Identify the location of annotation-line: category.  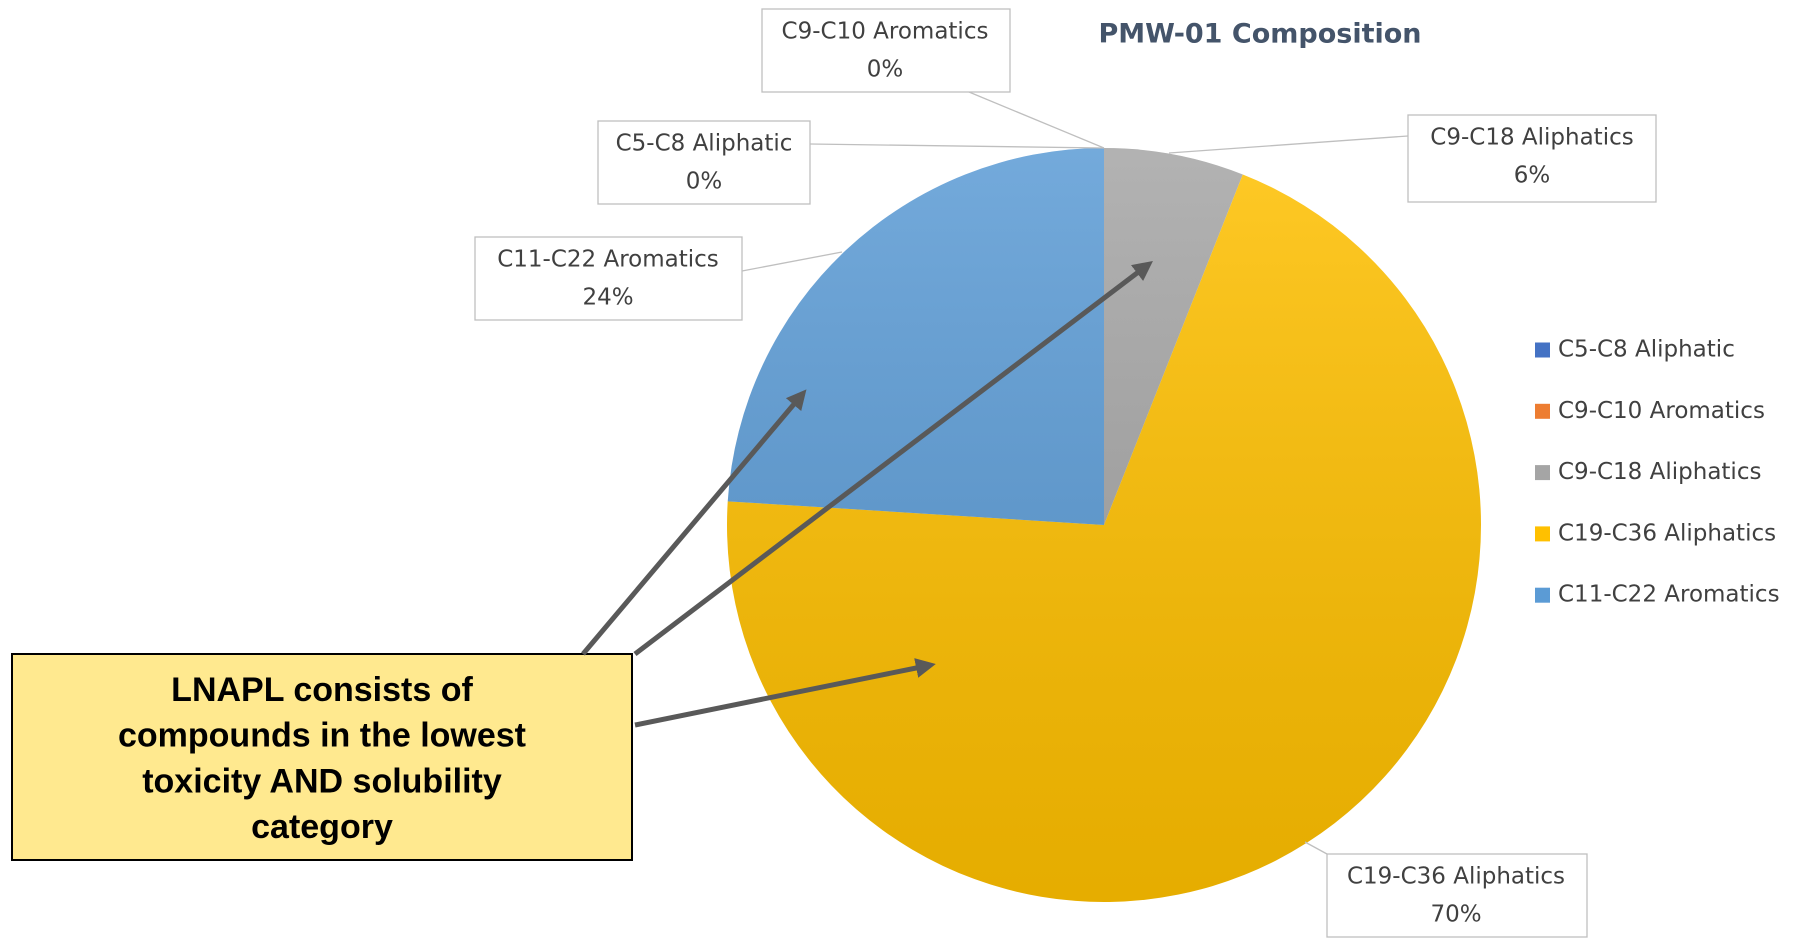
(322, 827).